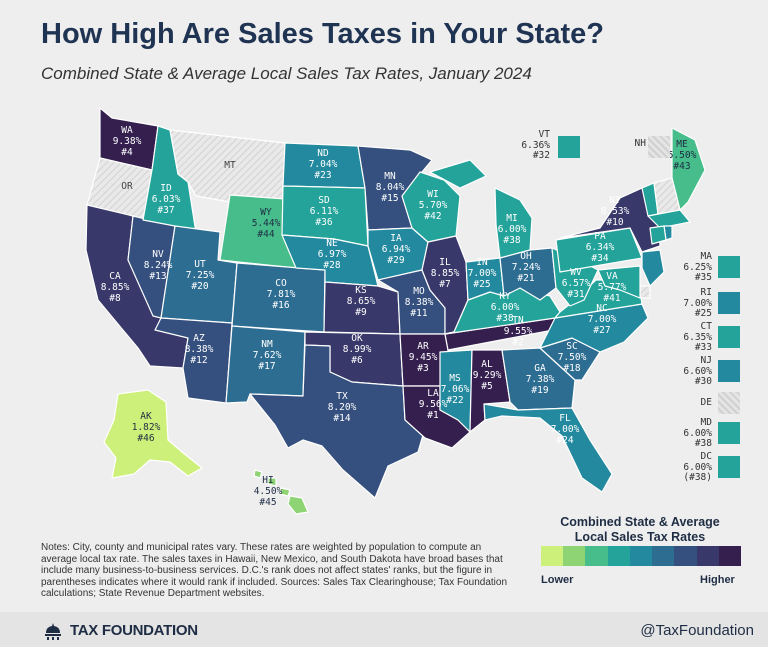 This screenshot has height=647, width=768. I want to click on state-ms, so click(456, 391).